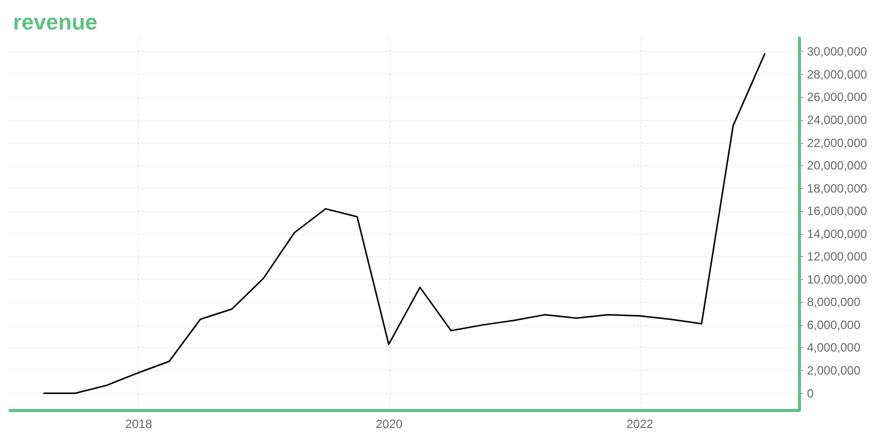 The height and width of the screenshot is (440, 880). What do you see at coordinates (837, 97) in the screenshot?
I see `y-tick-label: 26,000,000` at bounding box center [837, 97].